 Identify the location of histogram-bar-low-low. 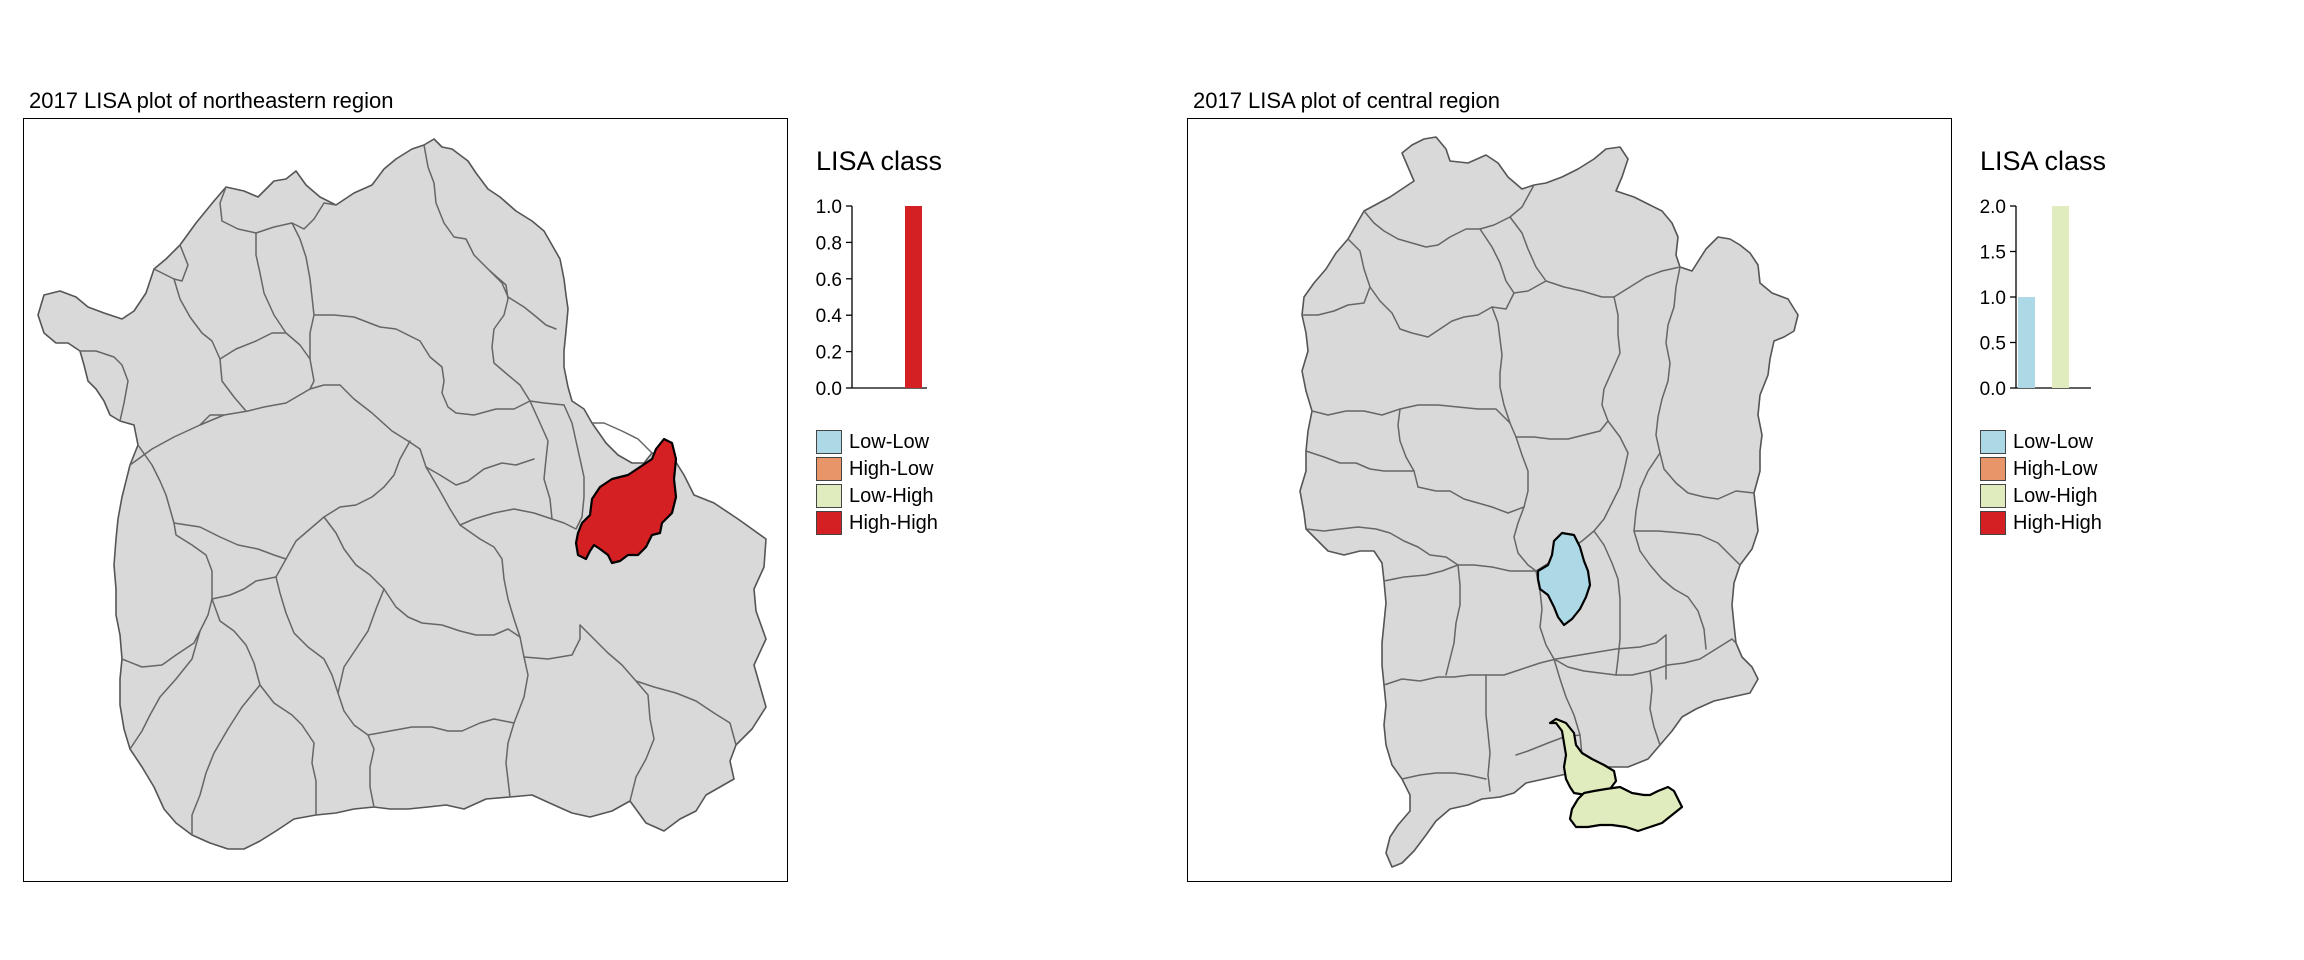
(2026, 342).